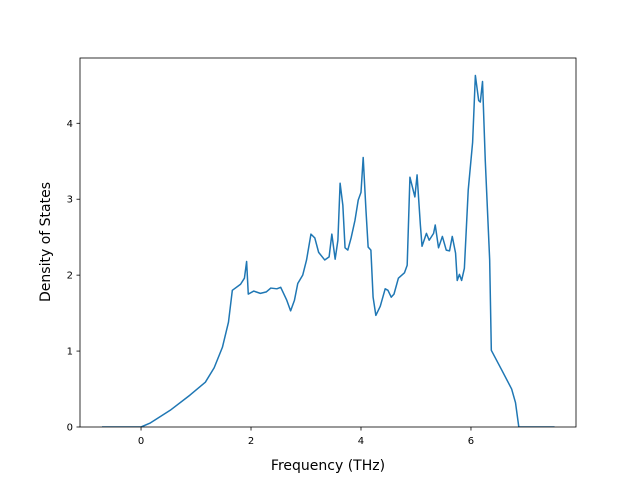 The image size is (640, 480). Describe the element at coordinates (70, 124) in the screenshot. I see `y-tick-label: 4` at that location.